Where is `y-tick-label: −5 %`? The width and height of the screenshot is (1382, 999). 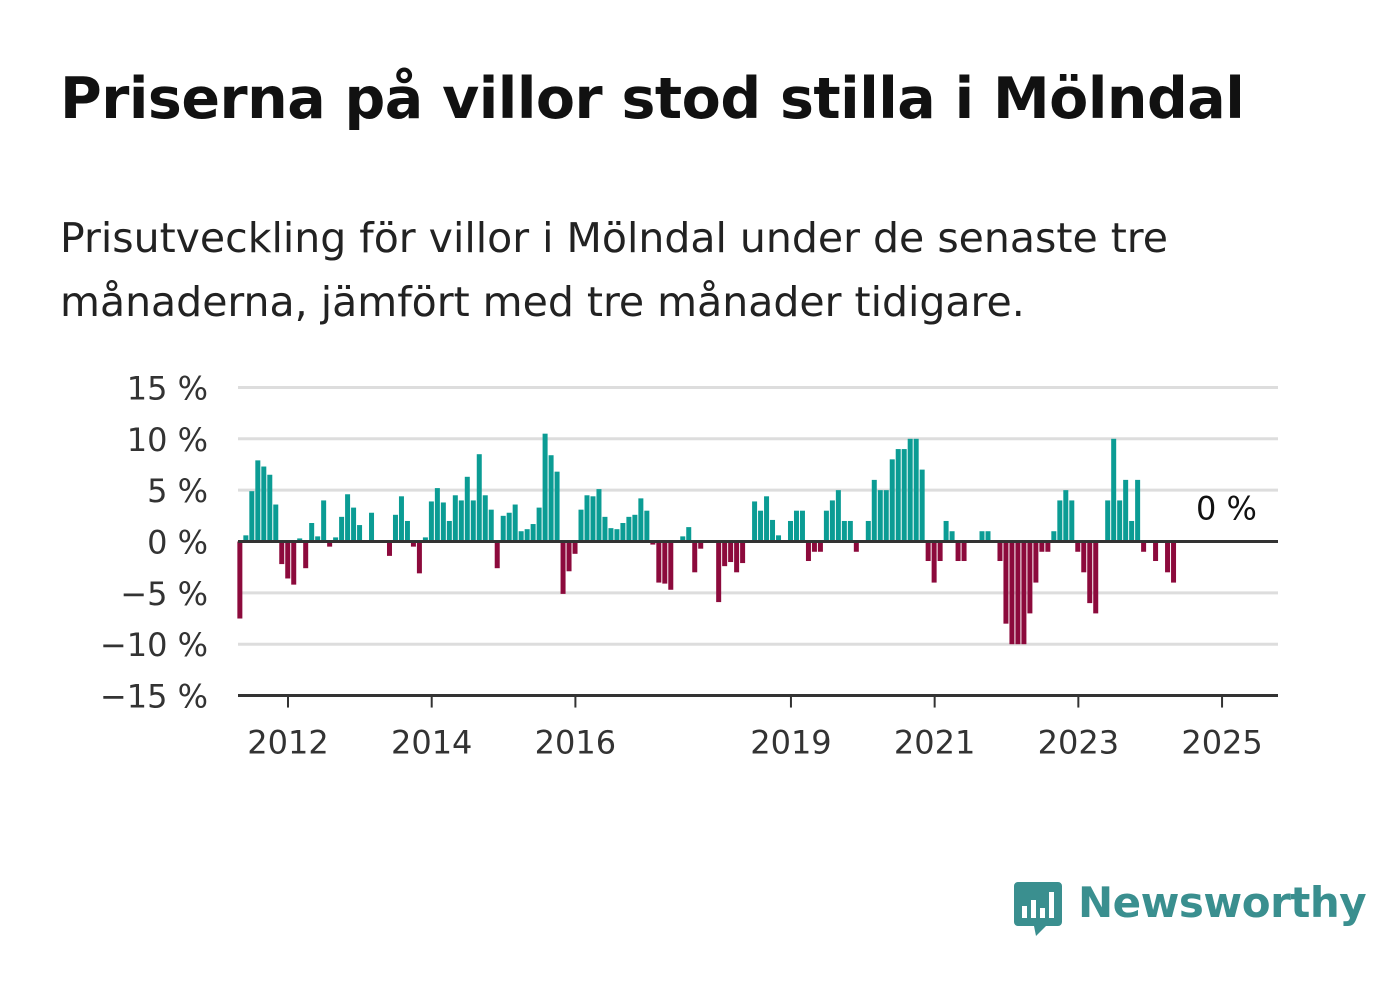
y-tick-label: −5 % is located at coordinates (164, 594).